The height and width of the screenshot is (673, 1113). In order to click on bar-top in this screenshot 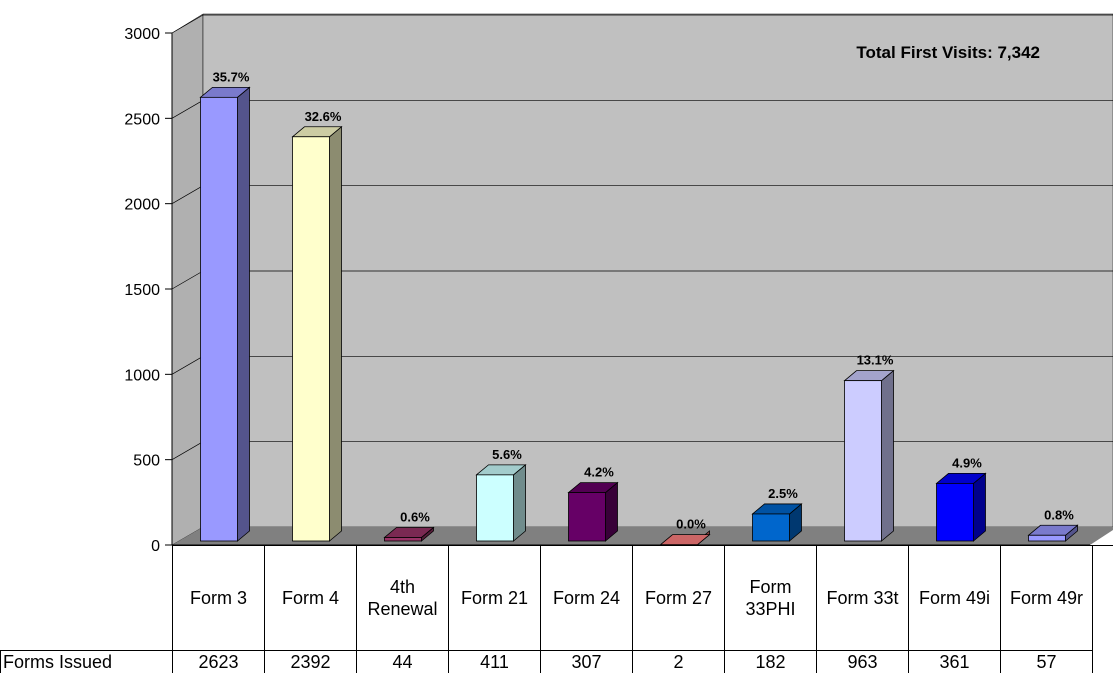, I will do `click(685, 540)`.